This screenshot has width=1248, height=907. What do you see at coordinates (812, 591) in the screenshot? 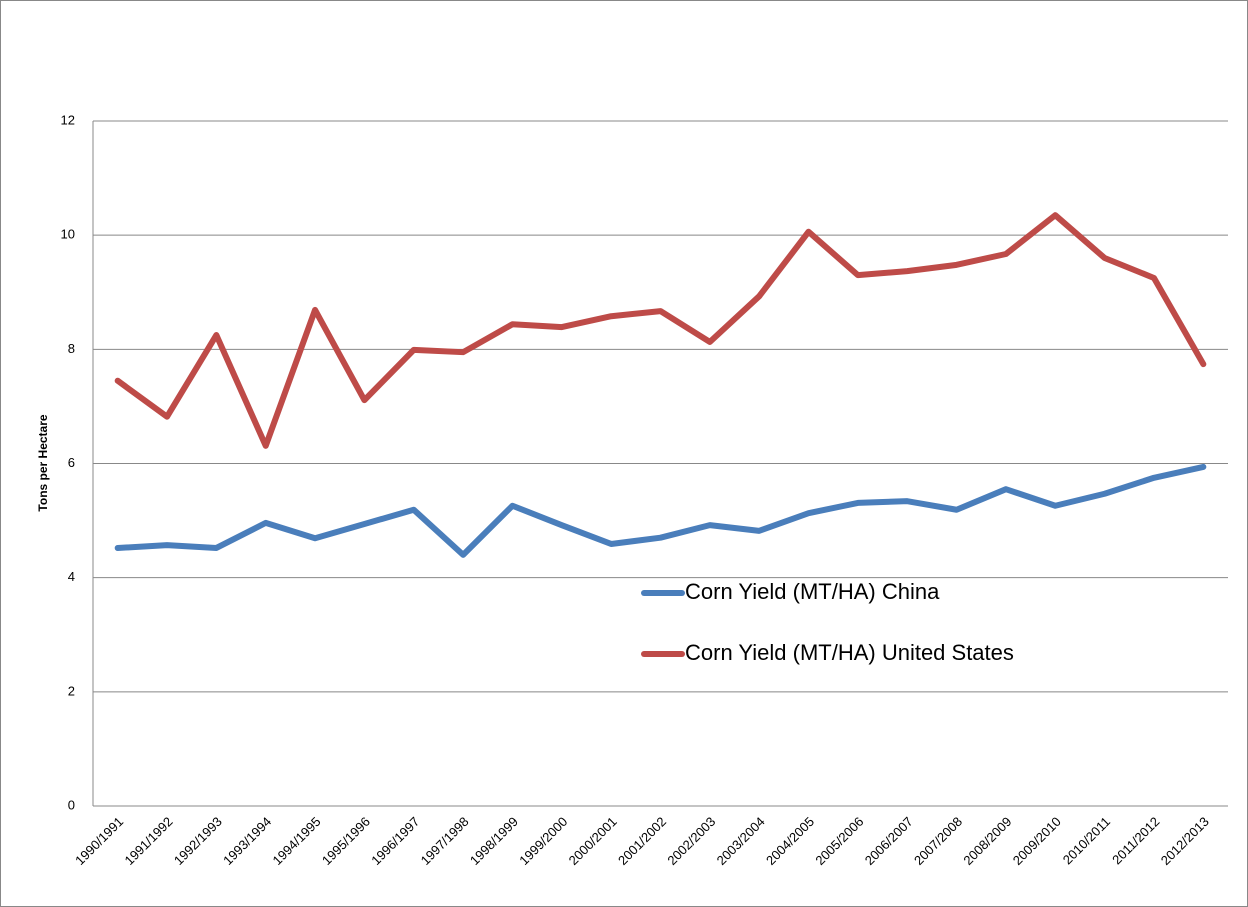
I see `legend-label: Corn Yield (MT/HA) China` at bounding box center [812, 591].